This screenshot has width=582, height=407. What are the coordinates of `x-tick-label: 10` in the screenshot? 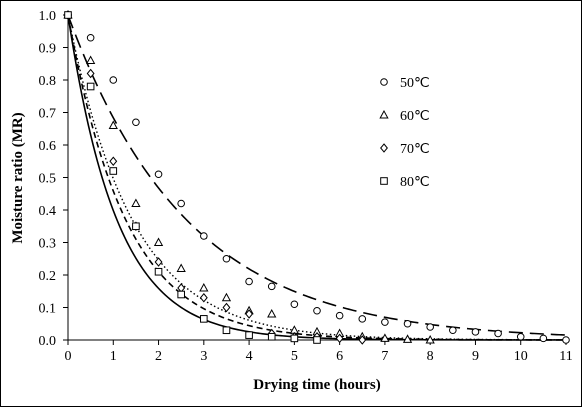 It's located at (521, 356).